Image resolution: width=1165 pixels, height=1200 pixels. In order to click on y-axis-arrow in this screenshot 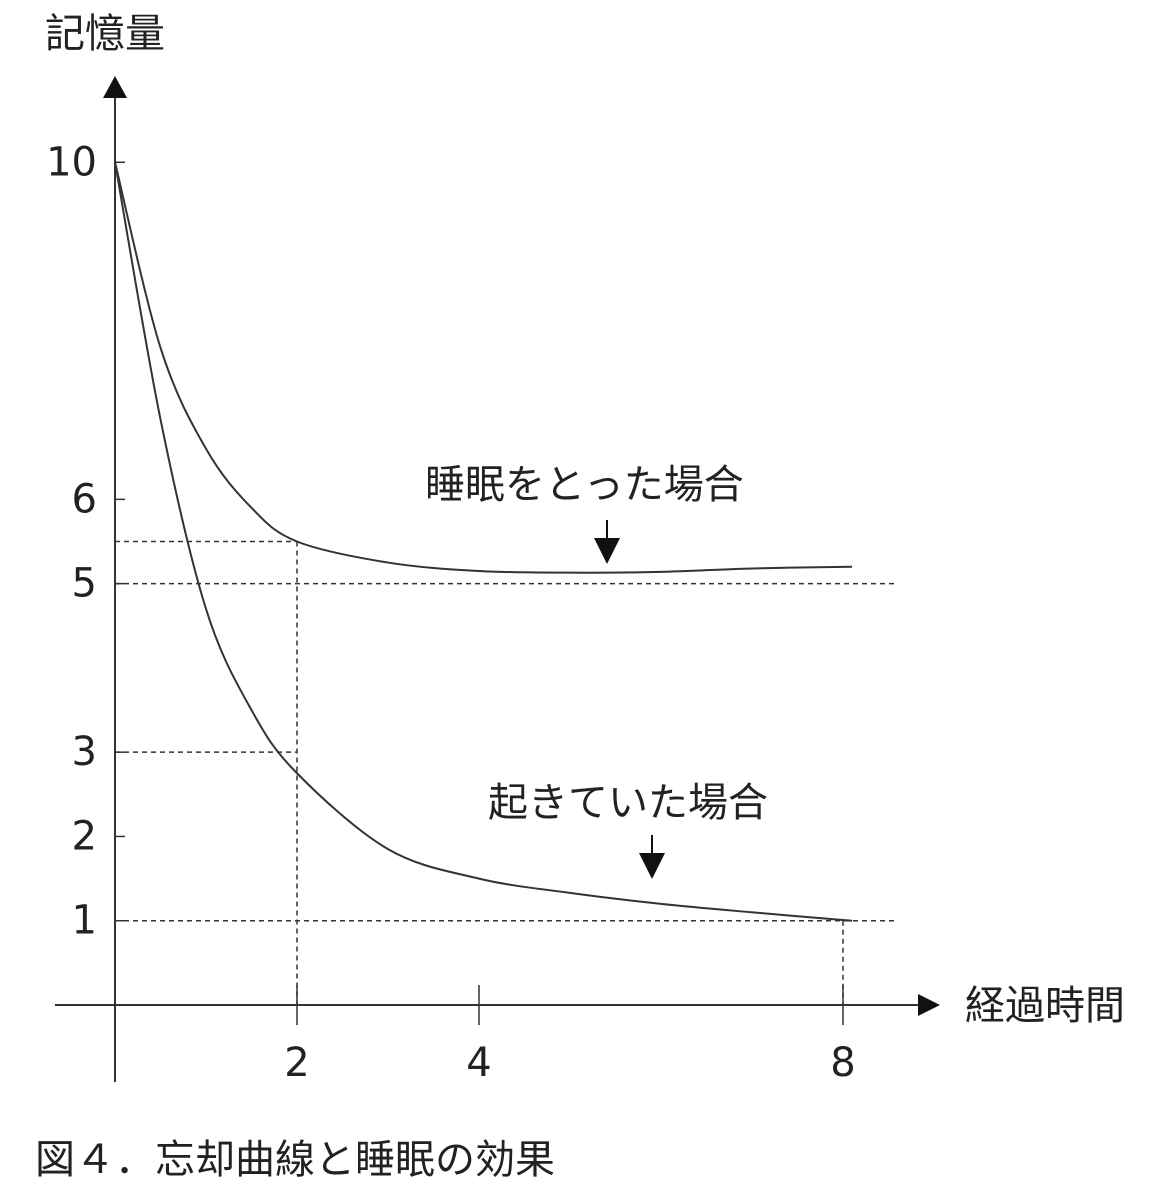, I will do `click(115, 87)`.